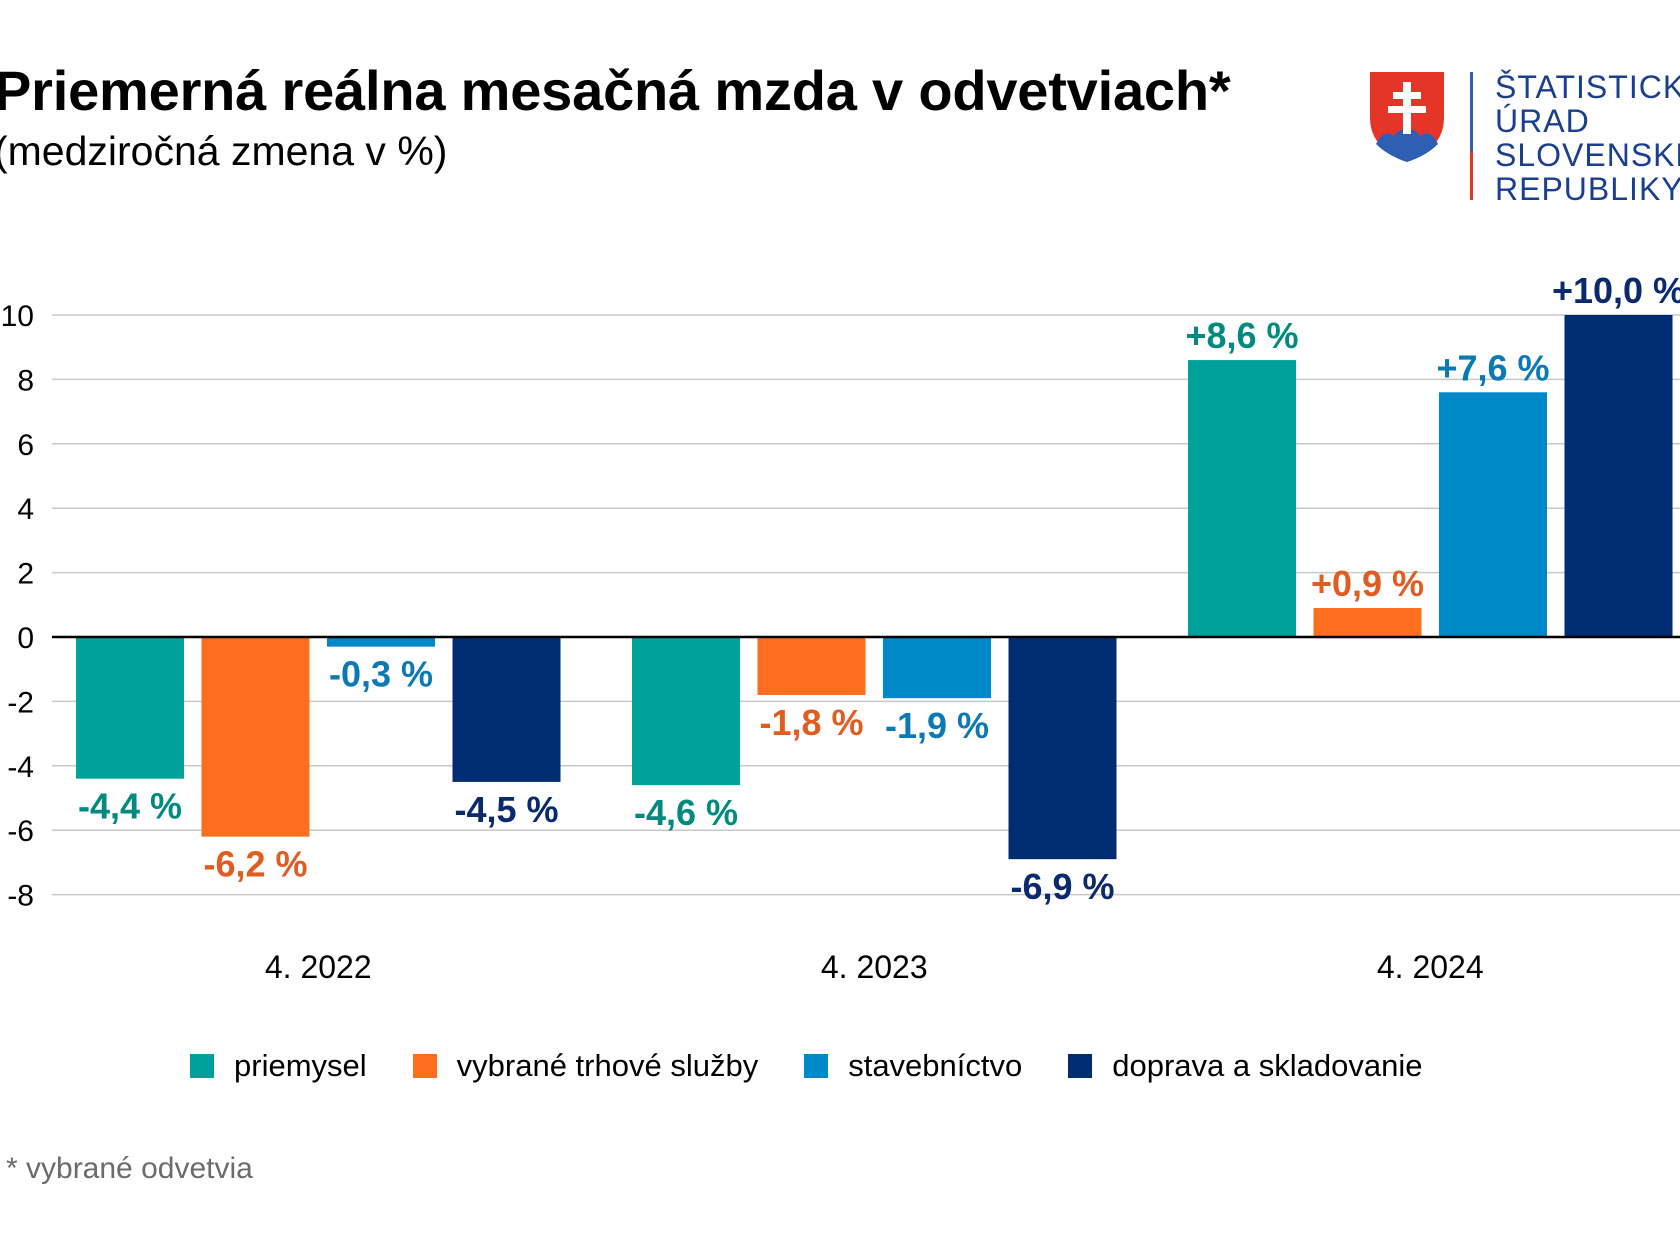  What do you see at coordinates (1407, 117) in the screenshot?
I see `slovak-coat-of-arms-icon` at bounding box center [1407, 117].